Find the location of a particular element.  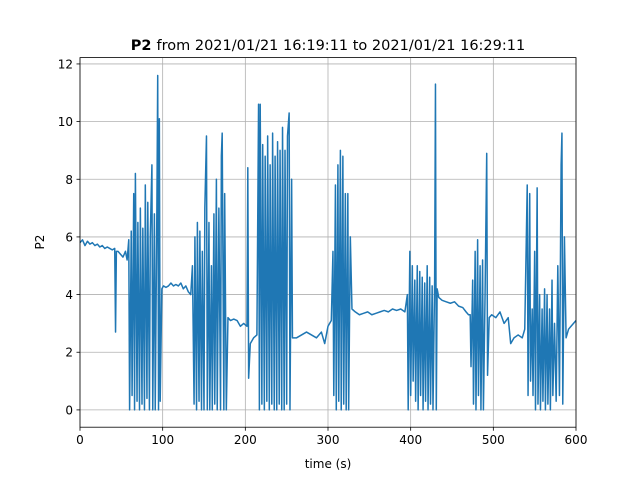

x-tick-label: 200 is located at coordinates (245, 440).